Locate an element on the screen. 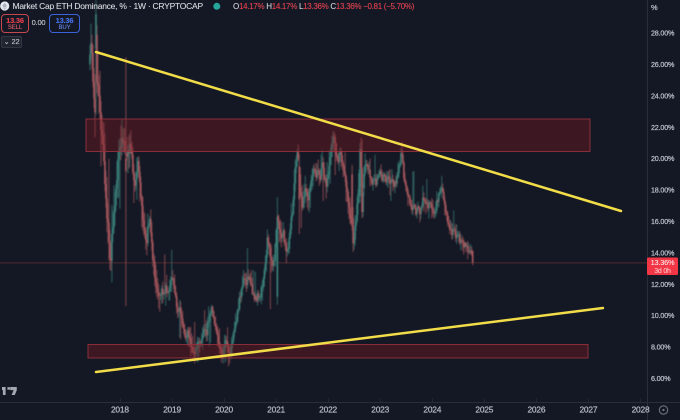 Image resolution: width=680 pixels, height=420 pixels. svg-text: 2024 is located at coordinates (432, 410).